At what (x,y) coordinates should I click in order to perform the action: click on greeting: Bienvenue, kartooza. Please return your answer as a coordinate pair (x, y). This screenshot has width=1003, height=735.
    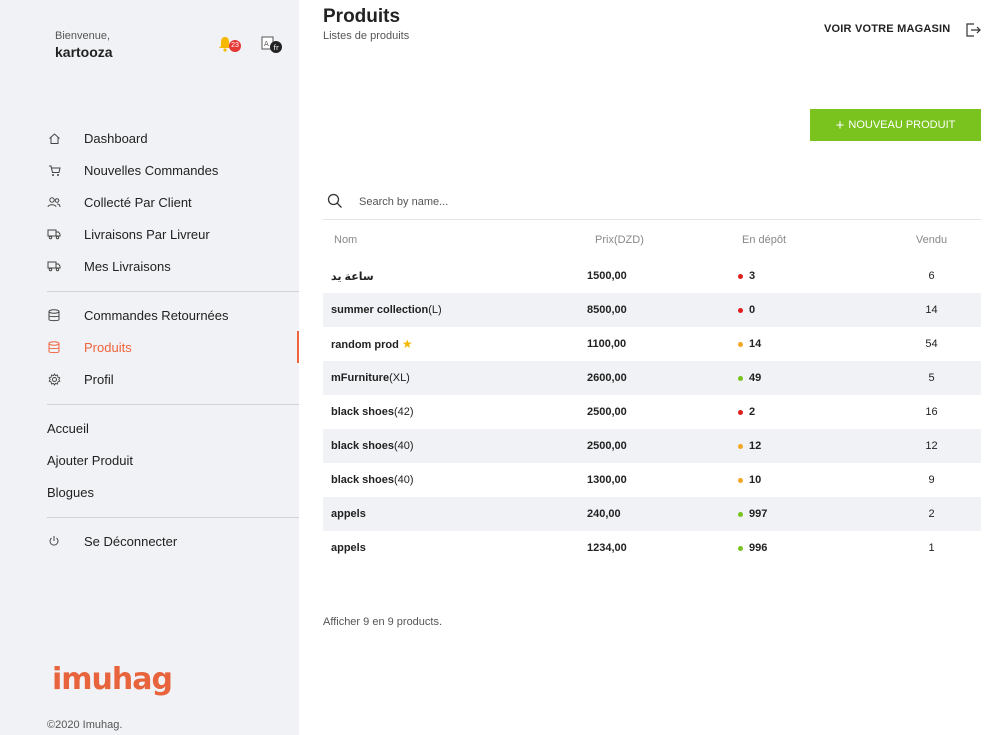
    Looking at the image, I should click on (84, 45).